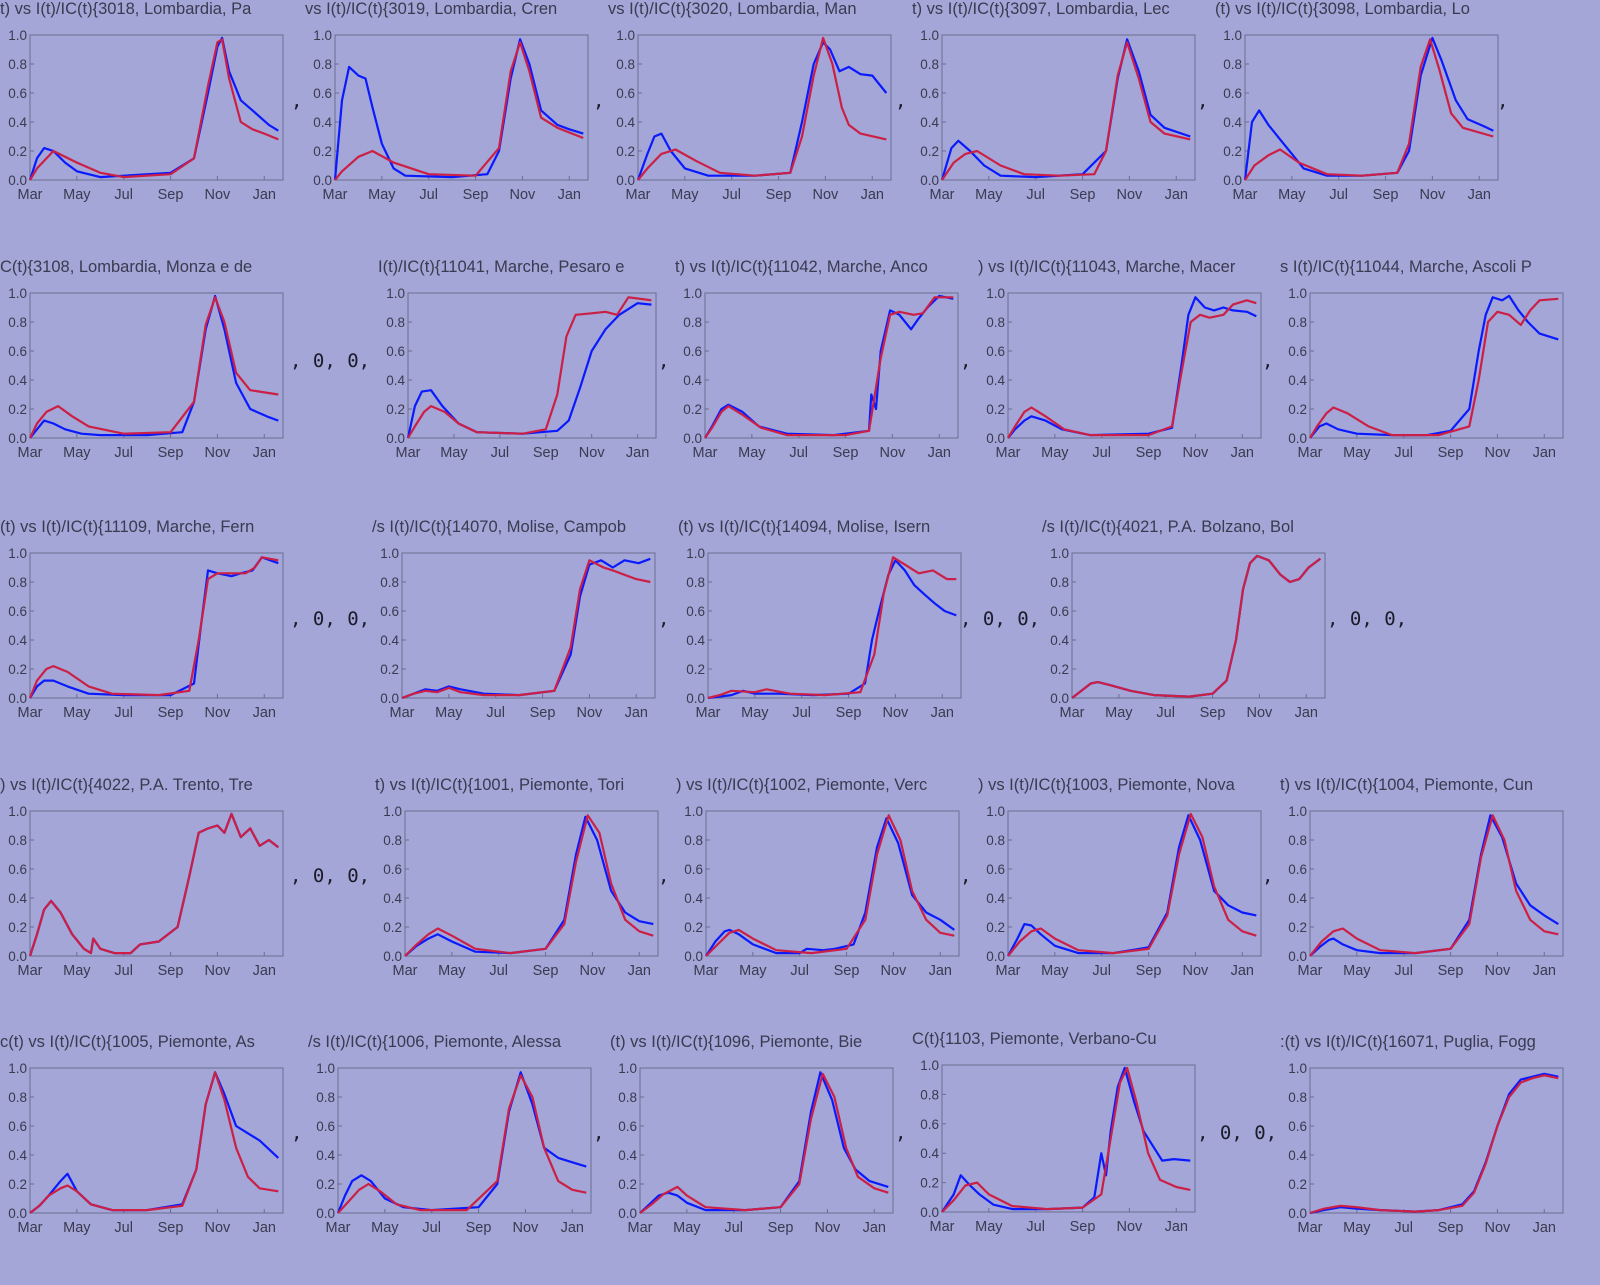  What do you see at coordinates (501, 267) in the screenshot?
I see `chart-title: I(t)/IC(t){11041, Marche, Pesaro e` at bounding box center [501, 267].